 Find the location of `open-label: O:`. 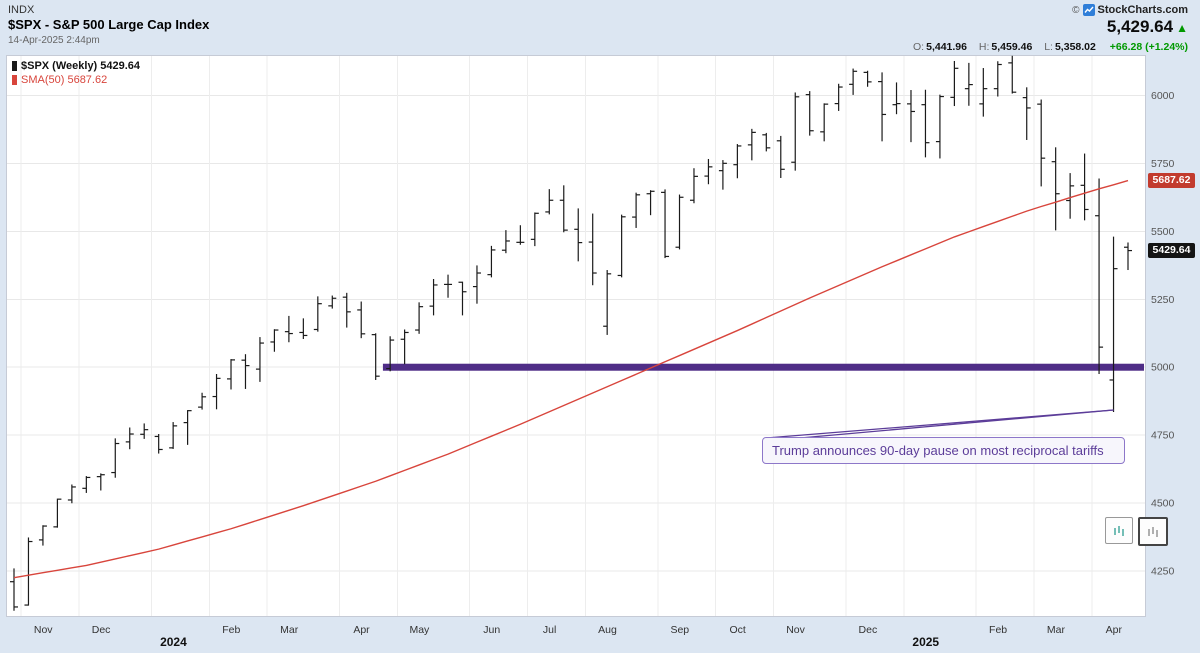

open-label: O: is located at coordinates (919, 47).